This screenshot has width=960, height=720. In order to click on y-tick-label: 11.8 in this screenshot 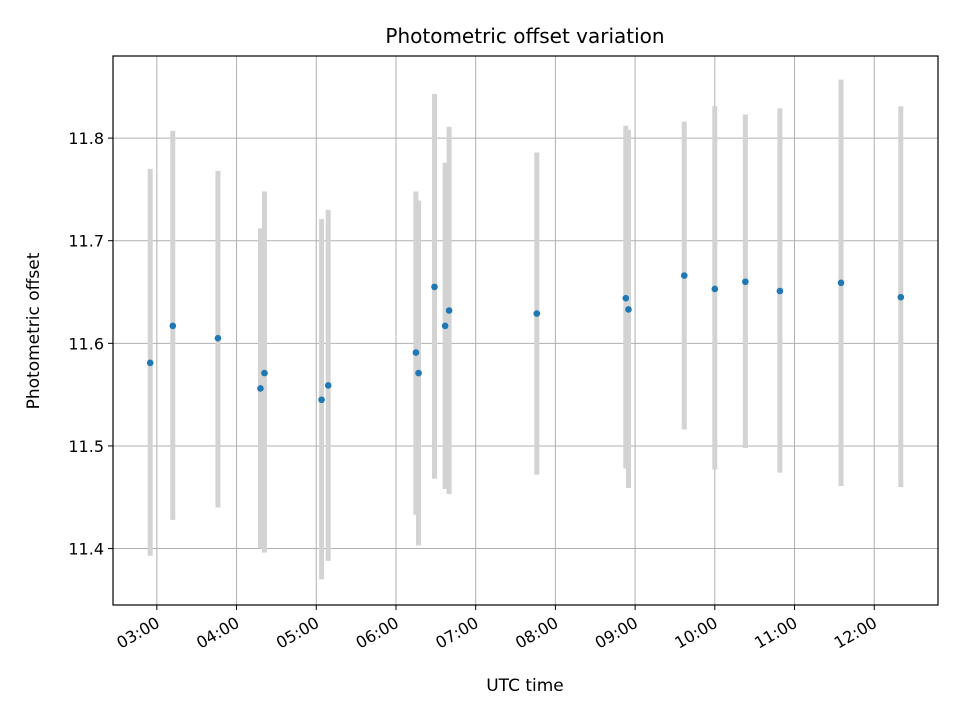, I will do `click(86, 138)`.